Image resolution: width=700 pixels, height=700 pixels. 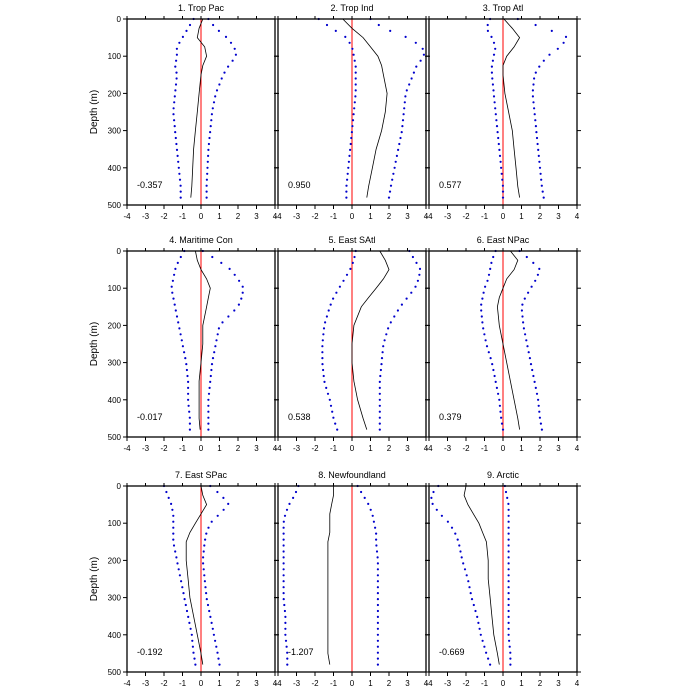 What do you see at coordinates (299, 417) in the screenshot?
I see `panel-value: 0.538` at bounding box center [299, 417].